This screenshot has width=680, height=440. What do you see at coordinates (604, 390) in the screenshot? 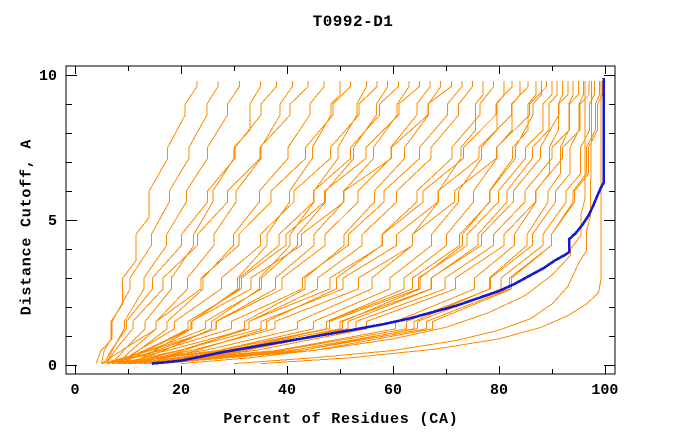
I see `x-tick-label: 100` at bounding box center [604, 390].